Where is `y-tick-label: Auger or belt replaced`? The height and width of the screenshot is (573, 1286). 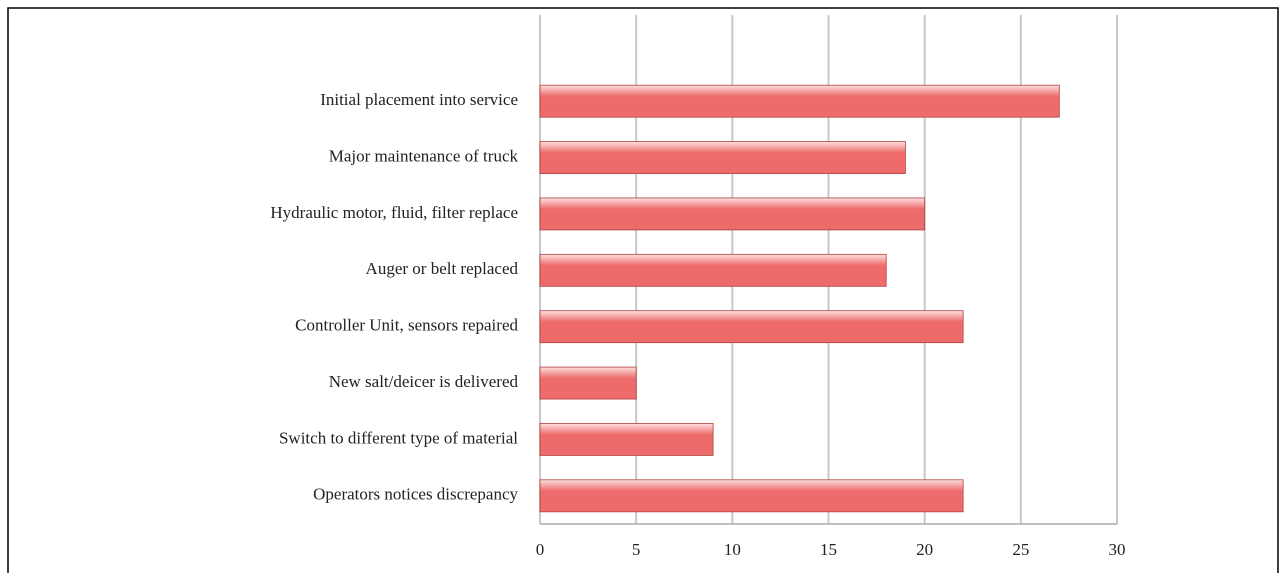 y-tick-label: Auger or belt replaced is located at coordinates (442, 268).